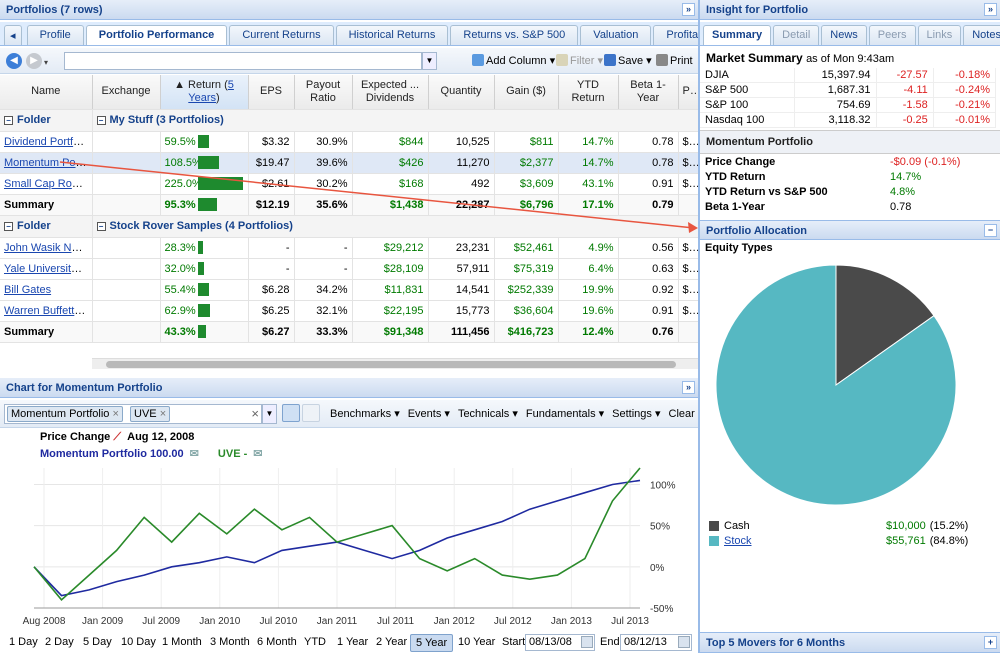 The height and width of the screenshot is (653, 1000). Describe the element at coordinates (391, 364) in the screenshot. I see `scrollbar-thumb` at that location.